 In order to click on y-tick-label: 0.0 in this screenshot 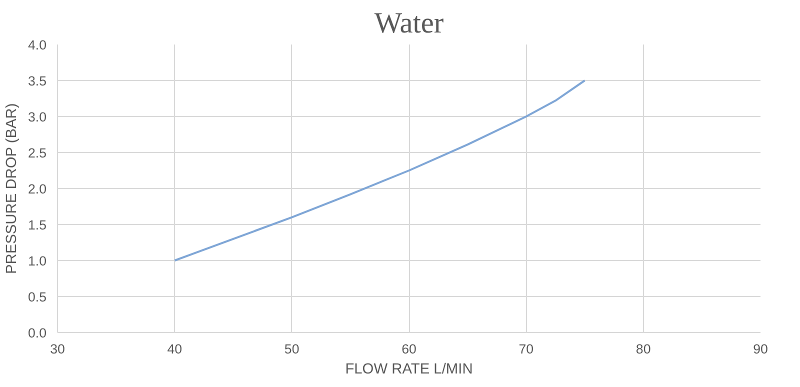, I will do `click(37, 333)`.